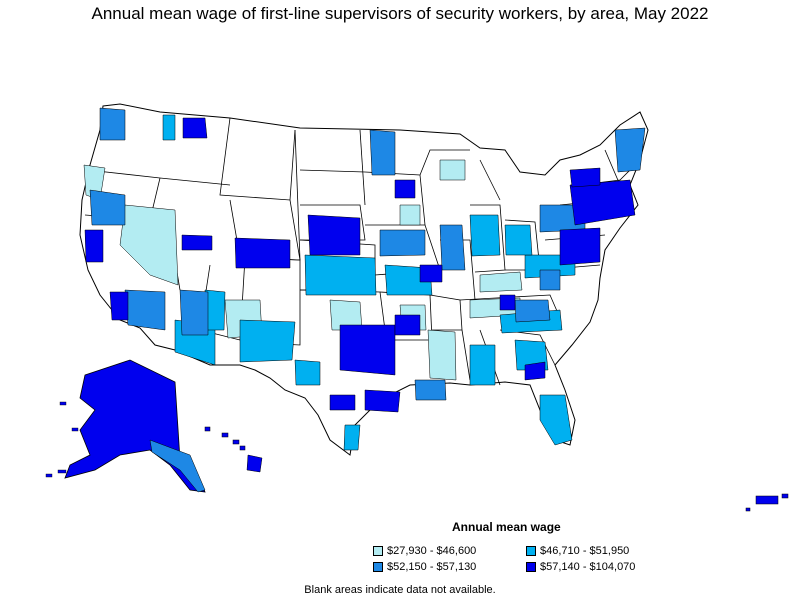 This screenshot has width=800, height=600. What do you see at coordinates (62, 439) in the screenshot?
I see `aleutian-islands` at bounding box center [62, 439].